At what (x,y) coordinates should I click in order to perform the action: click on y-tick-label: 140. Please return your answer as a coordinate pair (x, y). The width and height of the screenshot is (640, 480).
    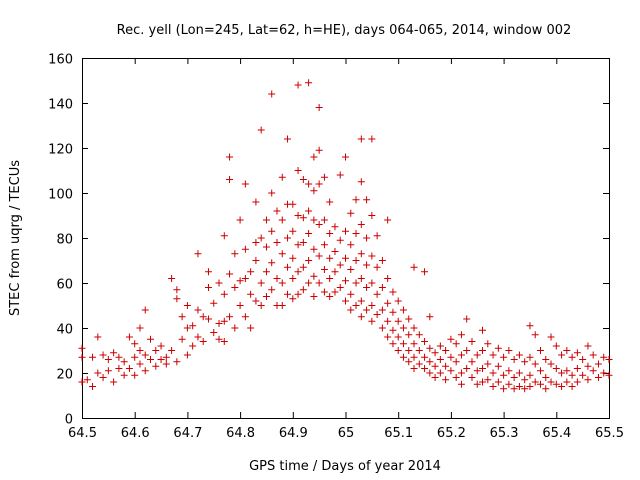
    Looking at the image, I should click on (60, 105).